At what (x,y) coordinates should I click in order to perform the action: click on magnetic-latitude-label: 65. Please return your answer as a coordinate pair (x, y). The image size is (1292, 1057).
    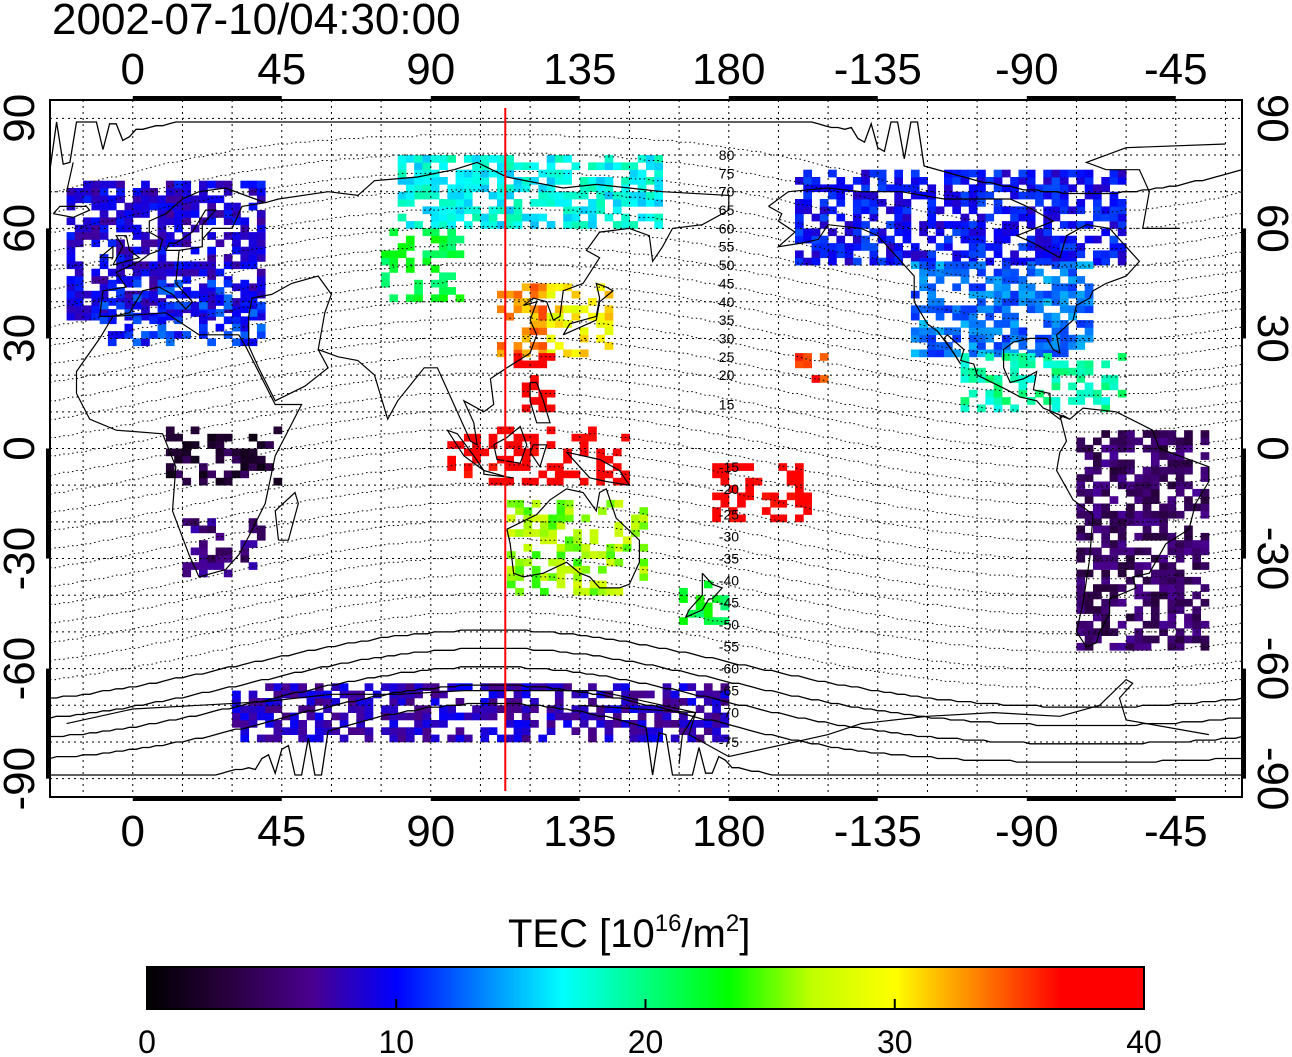
    Looking at the image, I should click on (727, 210).